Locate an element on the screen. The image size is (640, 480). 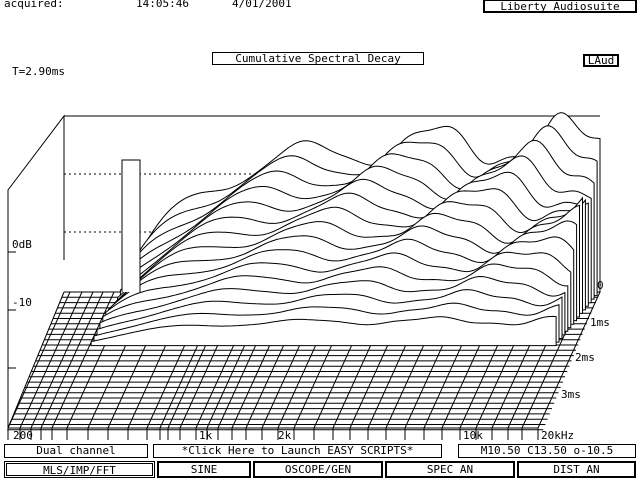
acquired-time: 14:05:46 is located at coordinates (162, 5).